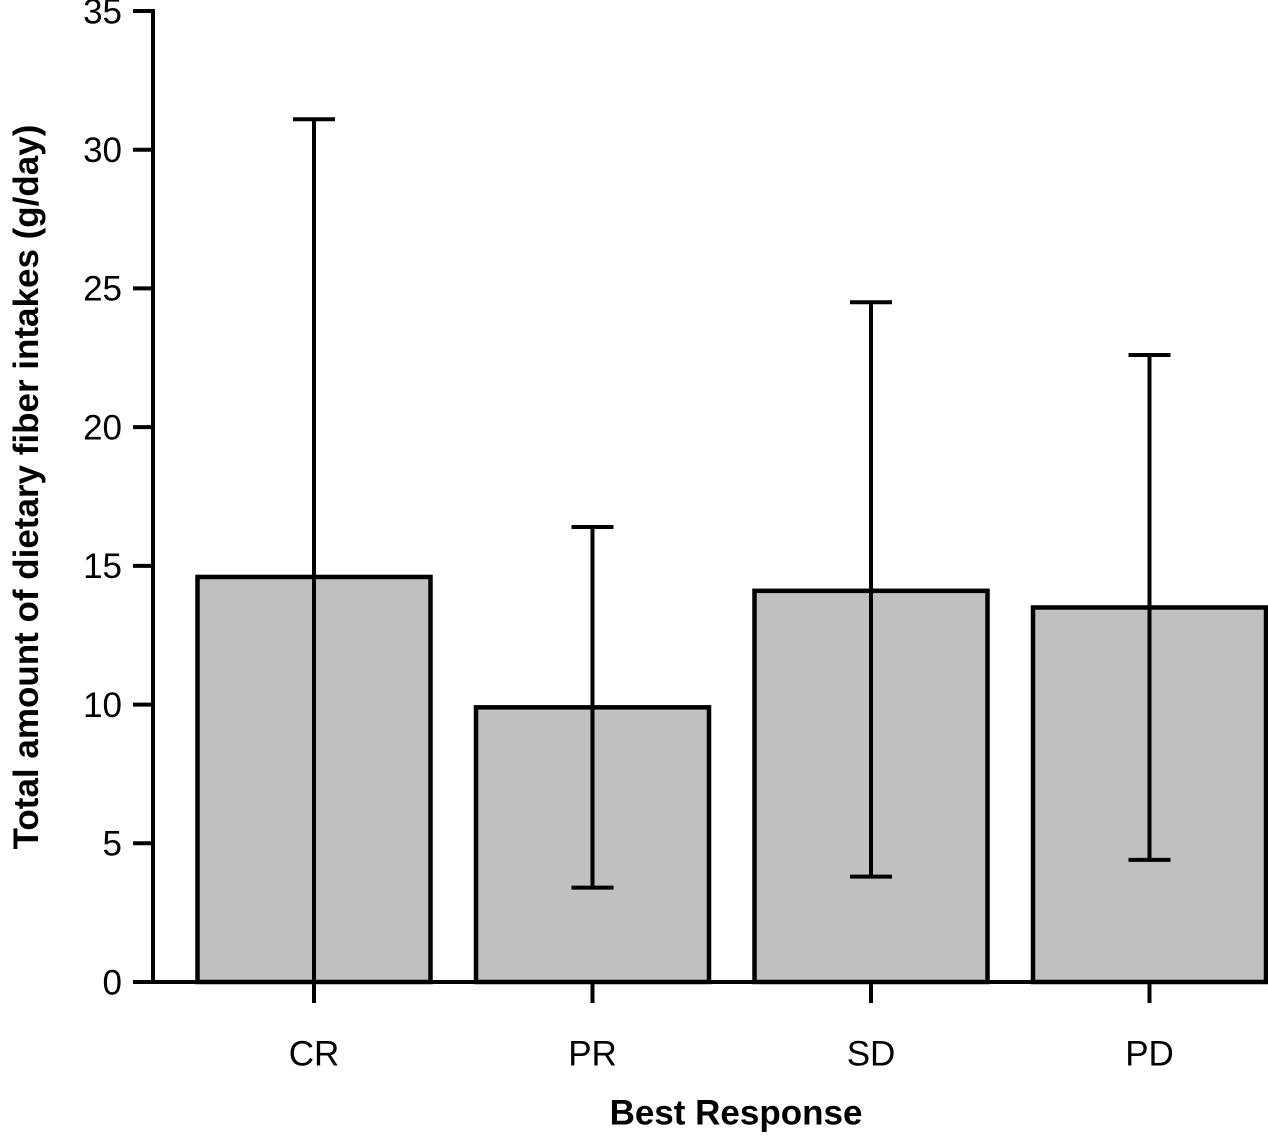 This screenshot has height=1143, width=1268. Describe the element at coordinates (102, 427) in the screenshot. I see `y-tick-label: 20` at that location.